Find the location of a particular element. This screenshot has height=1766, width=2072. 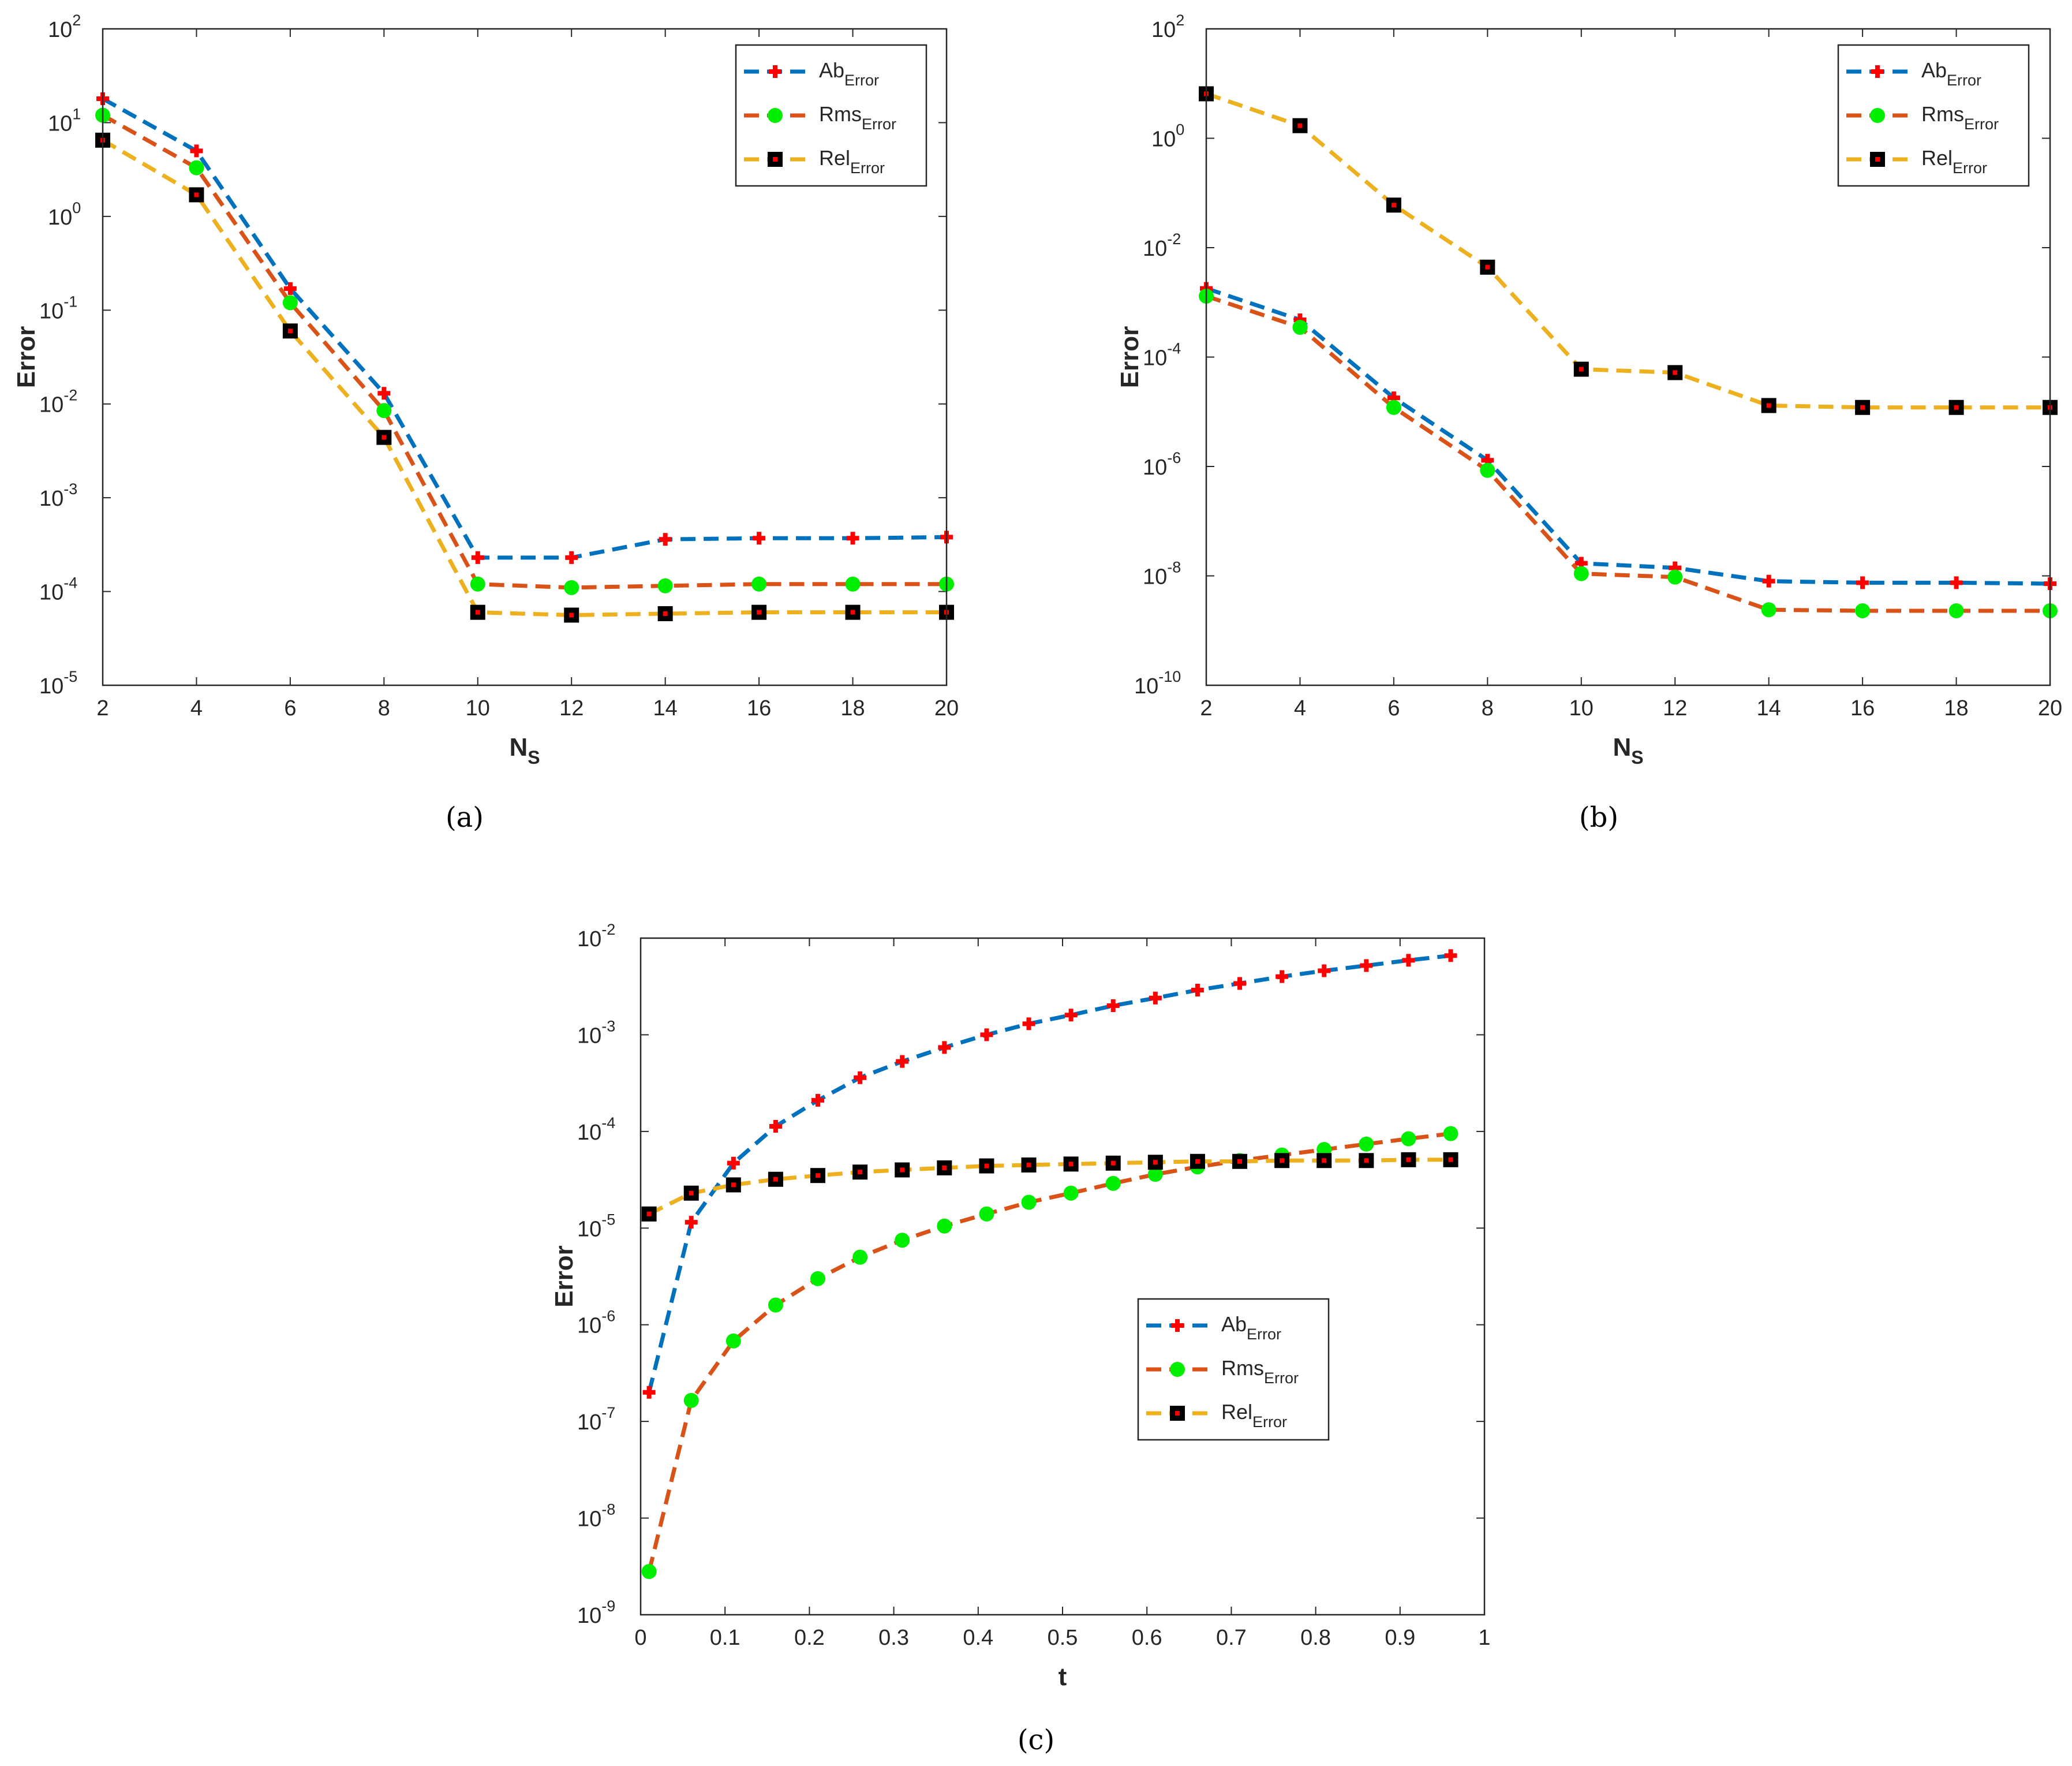

legend-label-main: Ab is located at coordinates (831, 70).